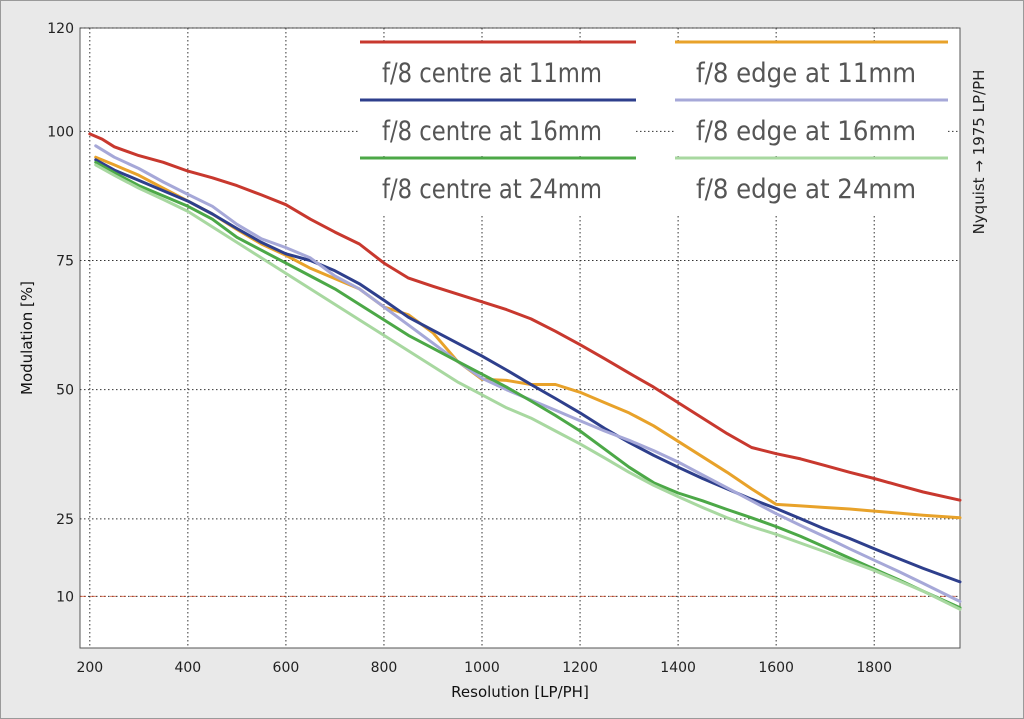  What do you see at coordinates (60, 132) in the screenshot?
I see `y-tick-label: 100` at bounding box center [60, 132].